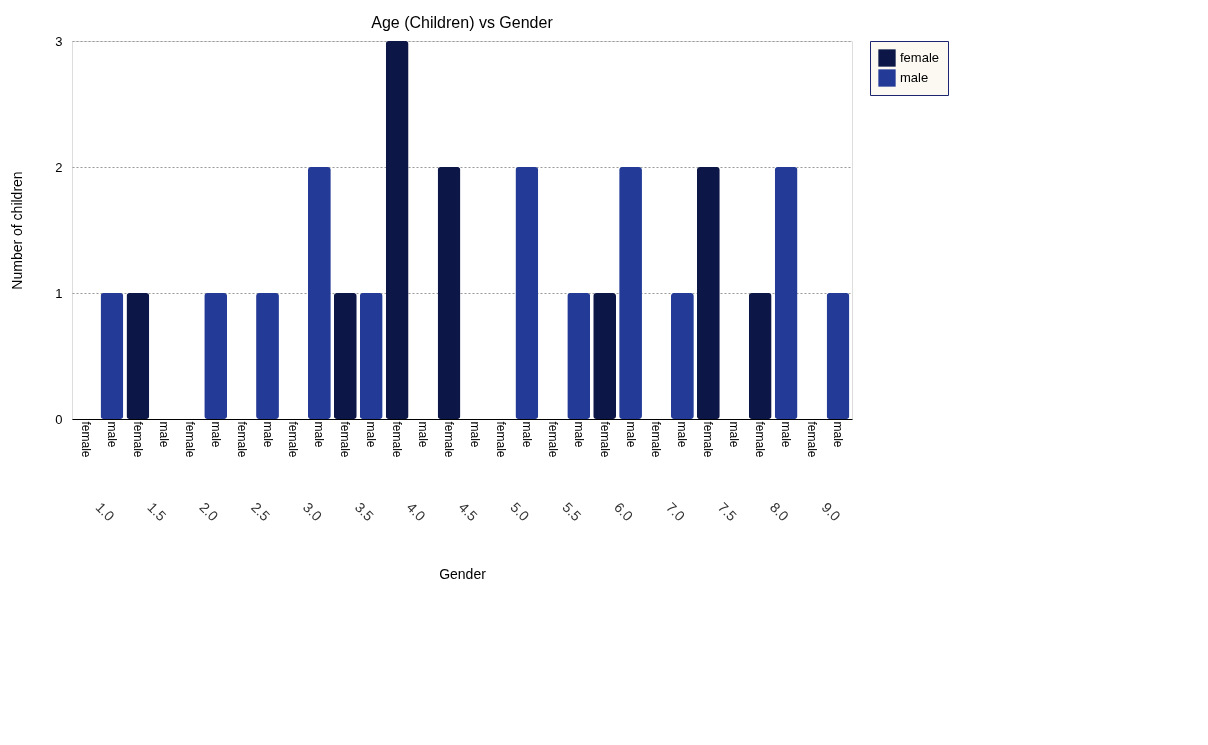 Image resolution: width=1208 pixels, height=745 pixels. Describe the element at coordinates (779, 512) in the screenshot. I see `x-tick-label: 8.0` at that location.